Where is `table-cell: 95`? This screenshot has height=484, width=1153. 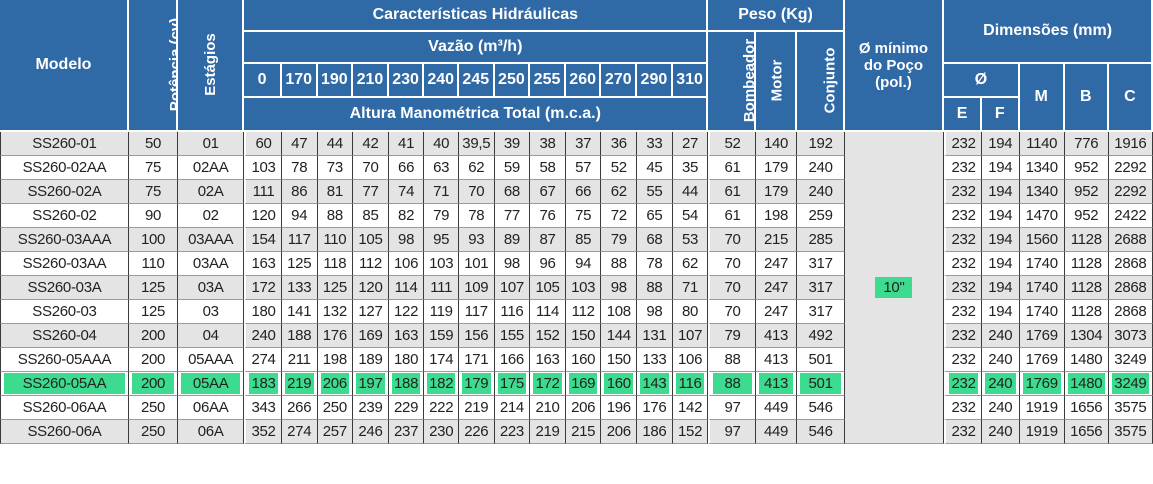
table-cell: 95 is located at coordinates (441, 240).